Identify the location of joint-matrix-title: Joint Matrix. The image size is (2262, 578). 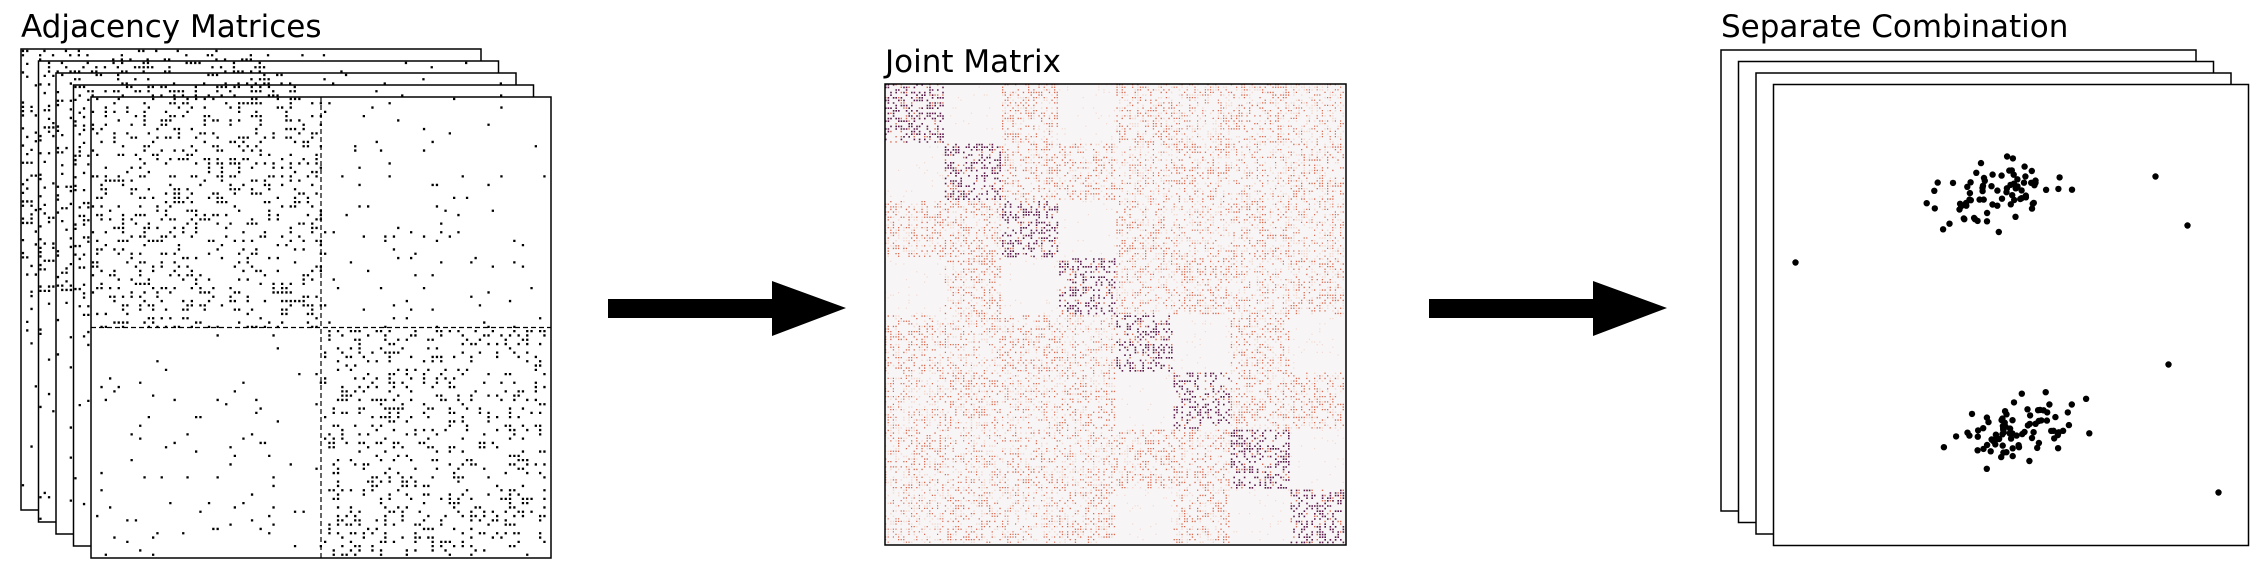
(973, 62).